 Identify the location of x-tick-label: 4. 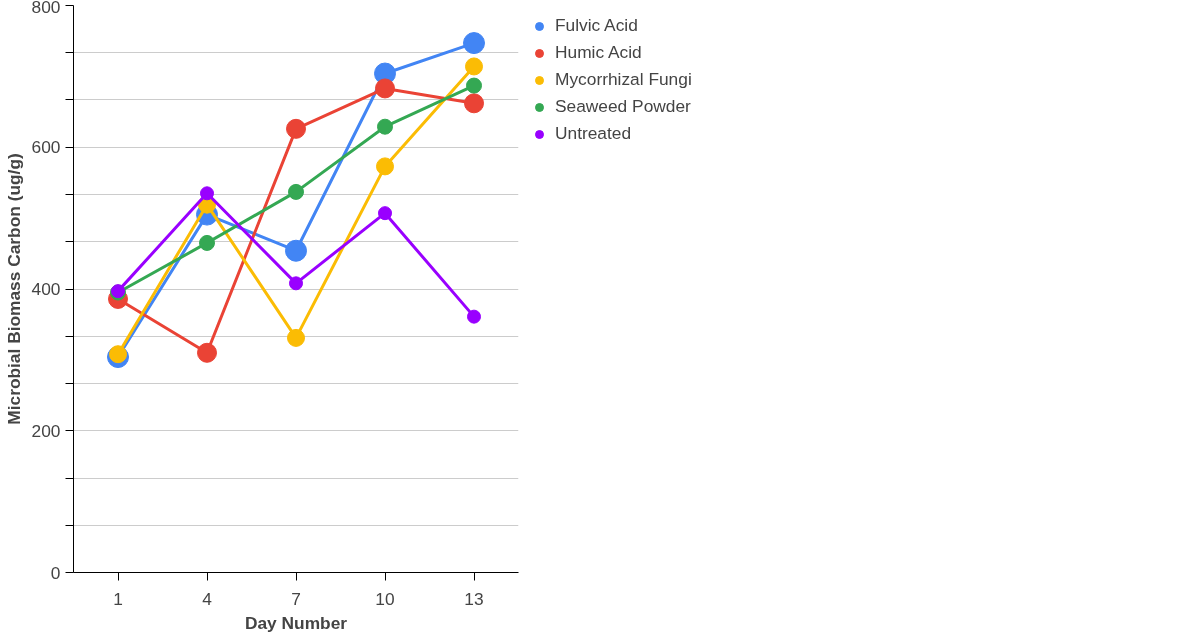
(207, 598).